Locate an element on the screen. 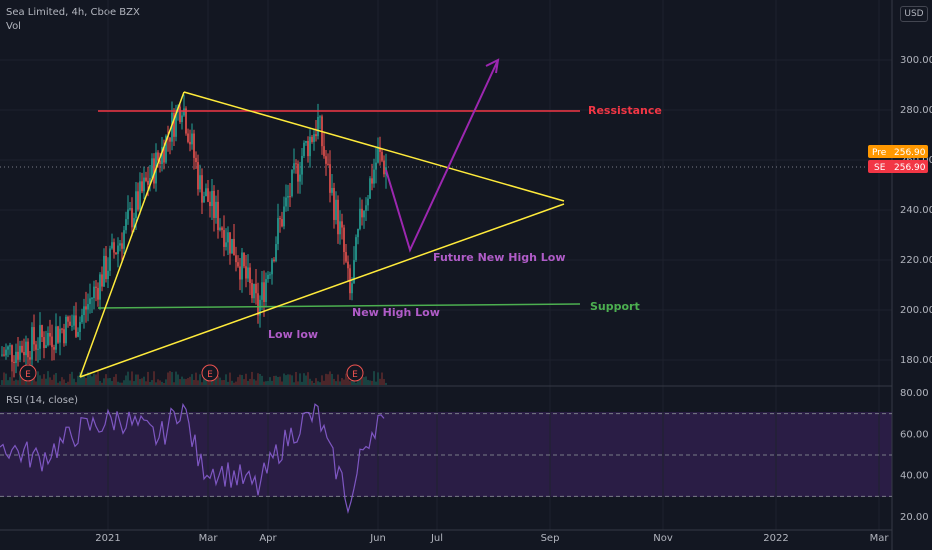  rsi-tick-label: 40.00 is located at coordinates (914, 476).